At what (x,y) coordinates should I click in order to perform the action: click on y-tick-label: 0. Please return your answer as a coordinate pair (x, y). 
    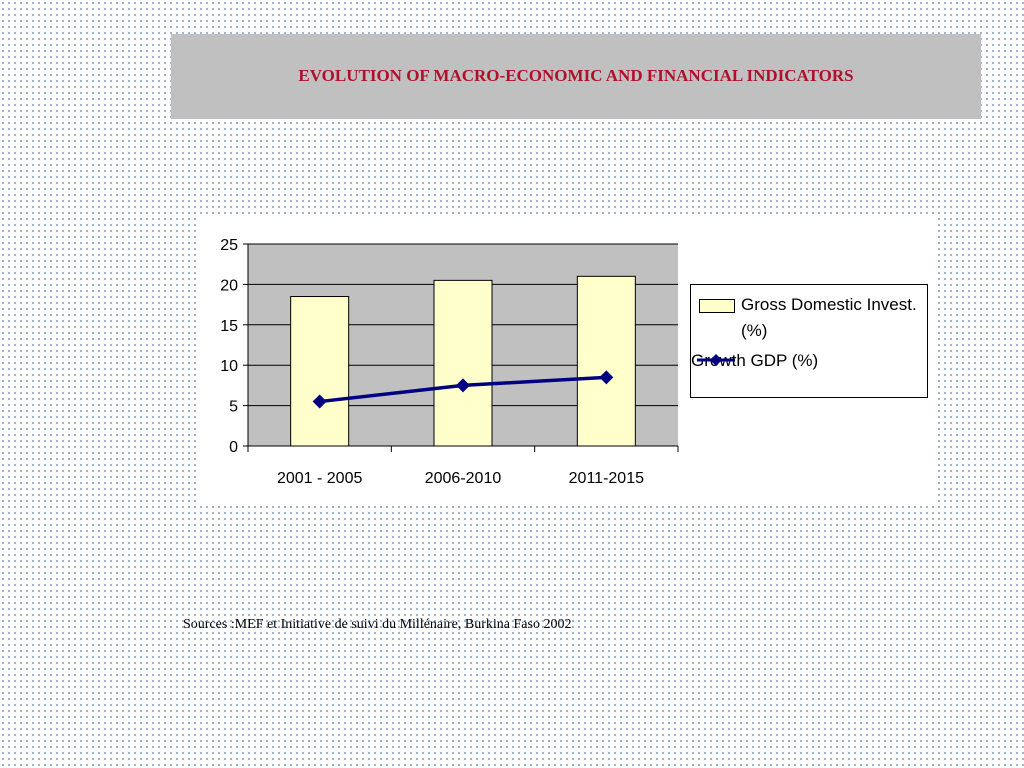
    Looking at the image, I should click on (233, 447).